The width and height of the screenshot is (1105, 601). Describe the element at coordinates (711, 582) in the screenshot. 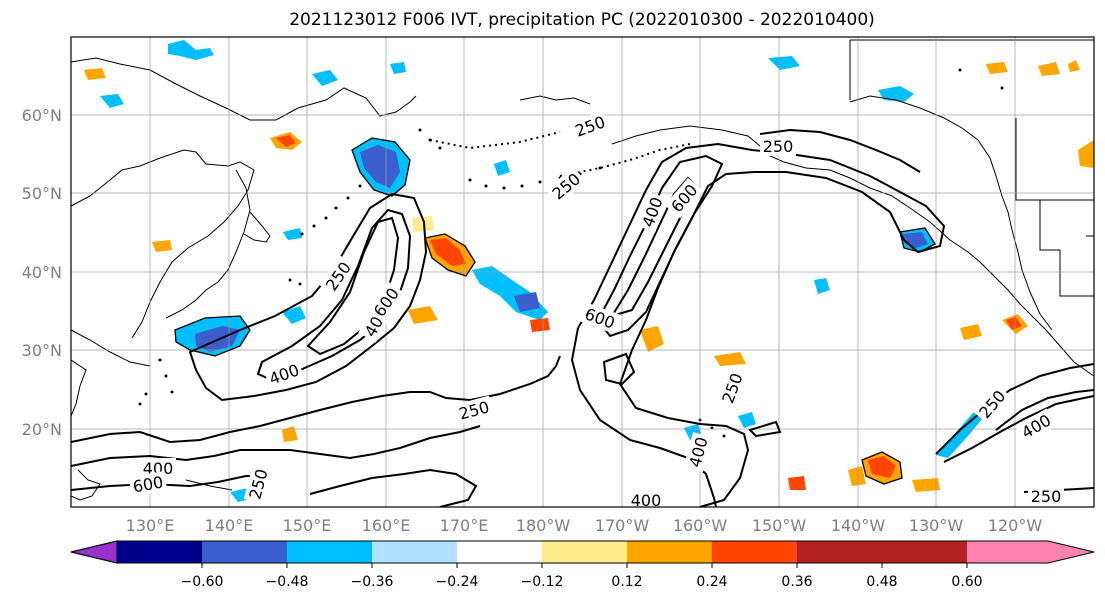

I see `colorbar-tick: 0.24` at that location.